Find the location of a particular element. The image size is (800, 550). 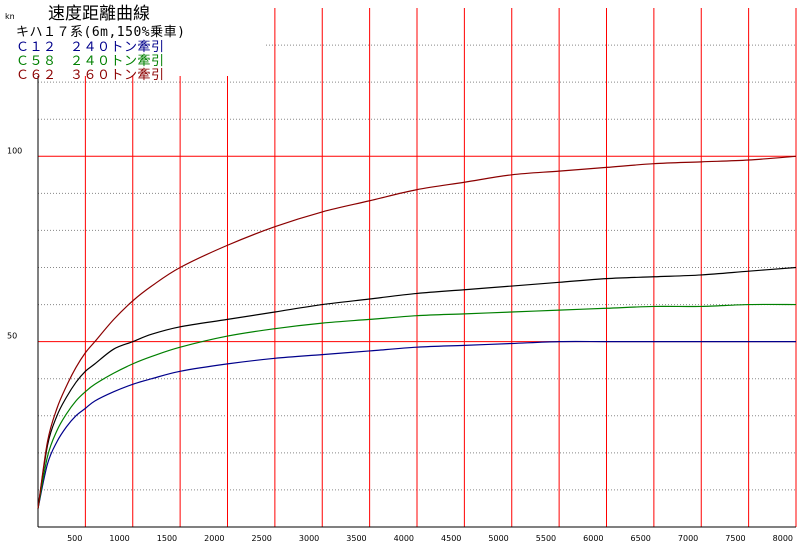

legend-item-c58: Ｃ５８ ２４０トン牽引 is located at coordinates (90, 61).